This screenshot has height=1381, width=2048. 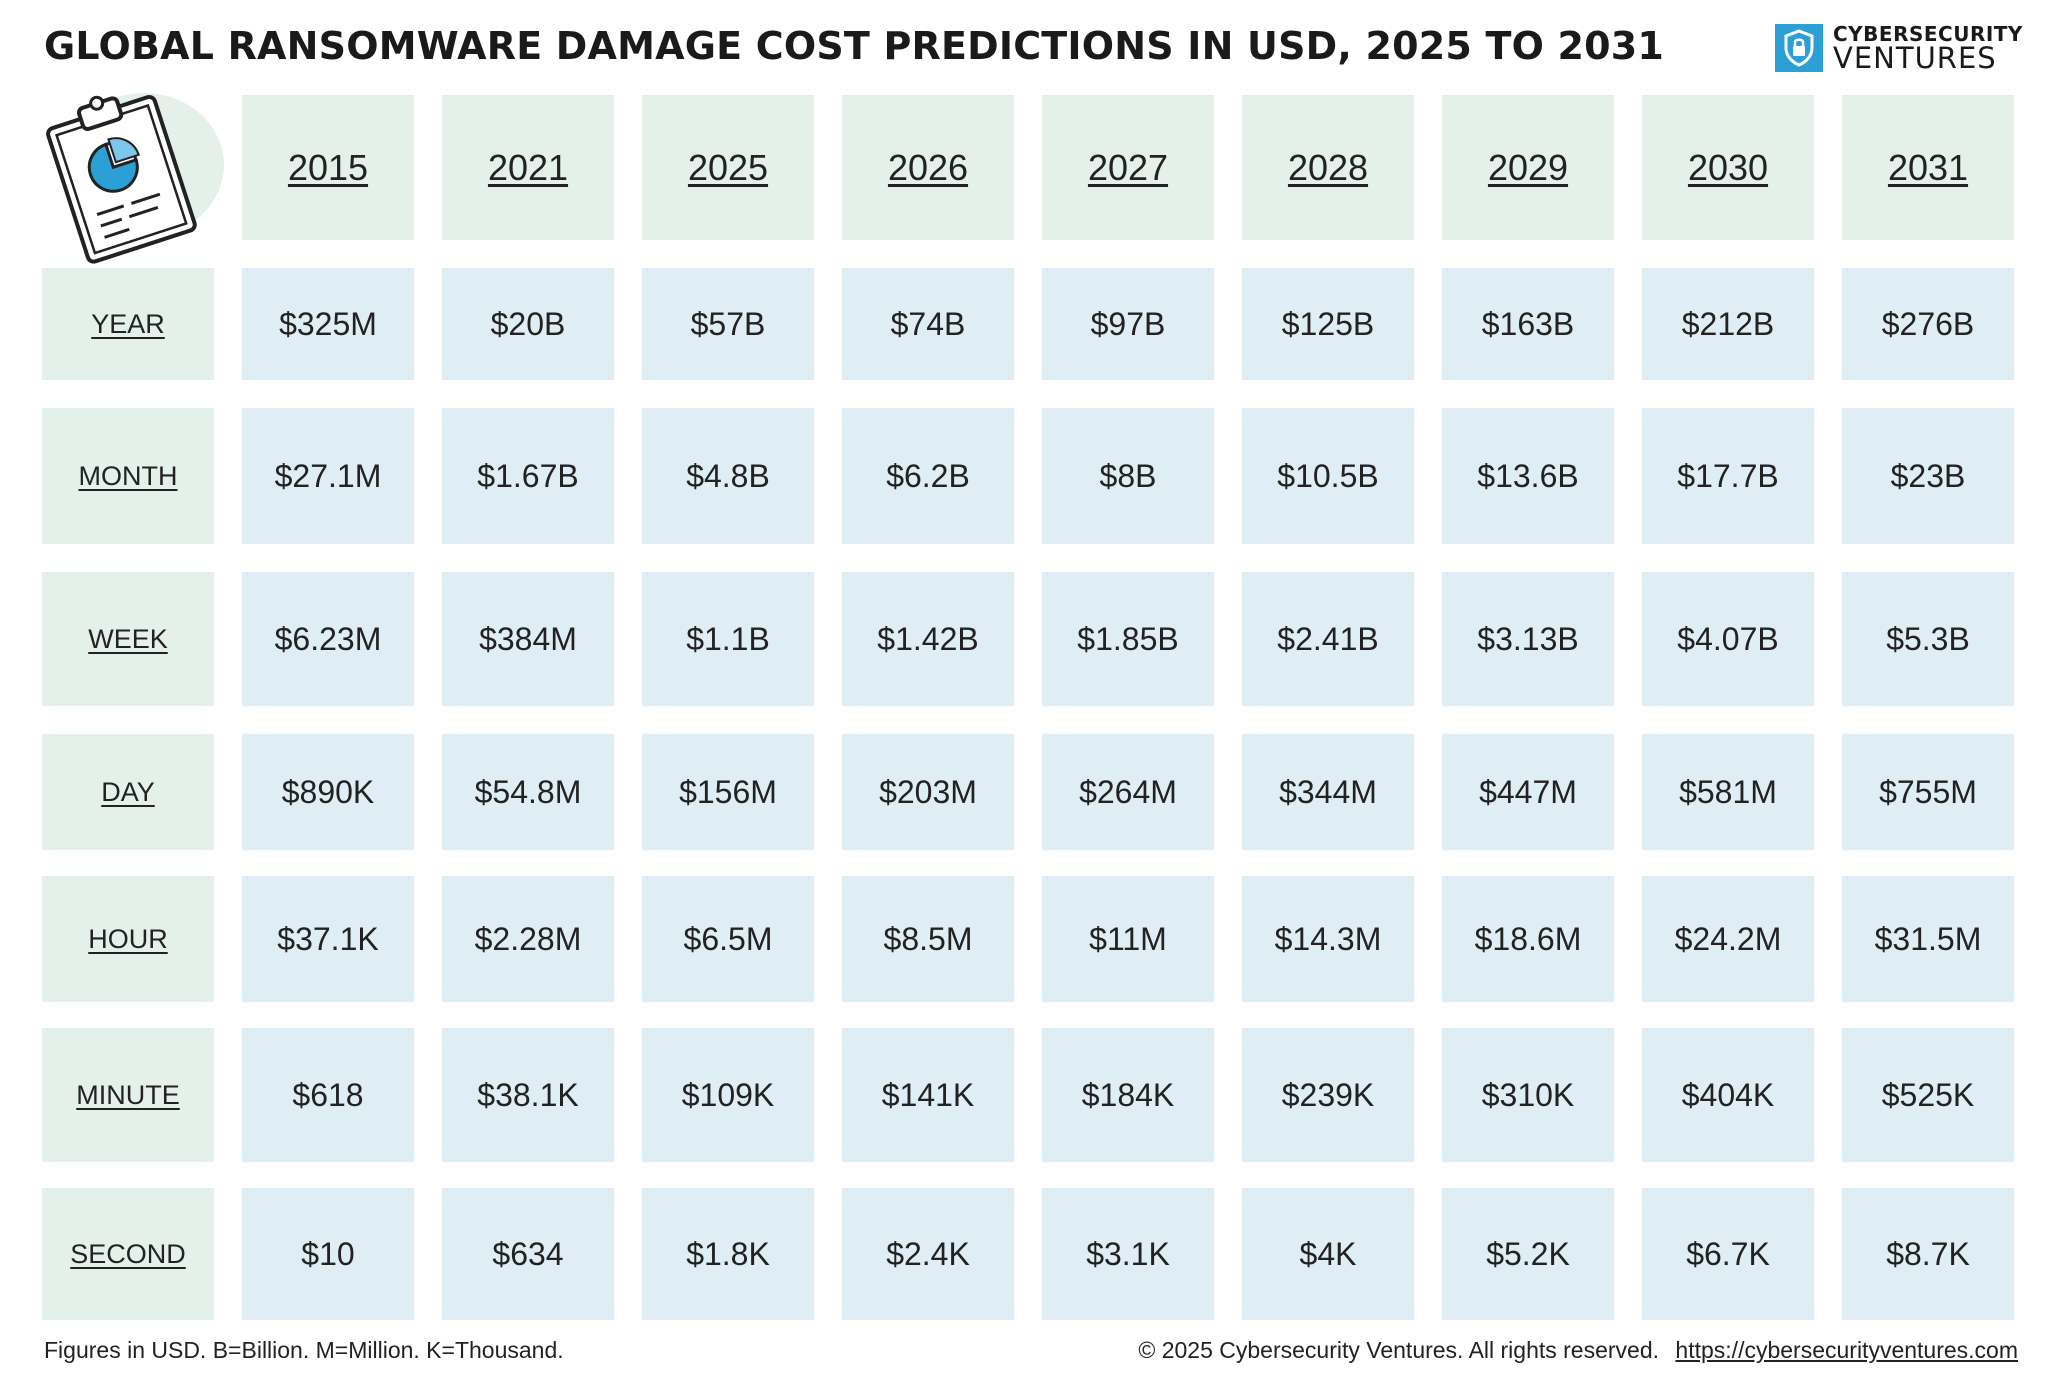 I want to click on table-cell-year-2028: $125B, so click(x=1328, y=324).